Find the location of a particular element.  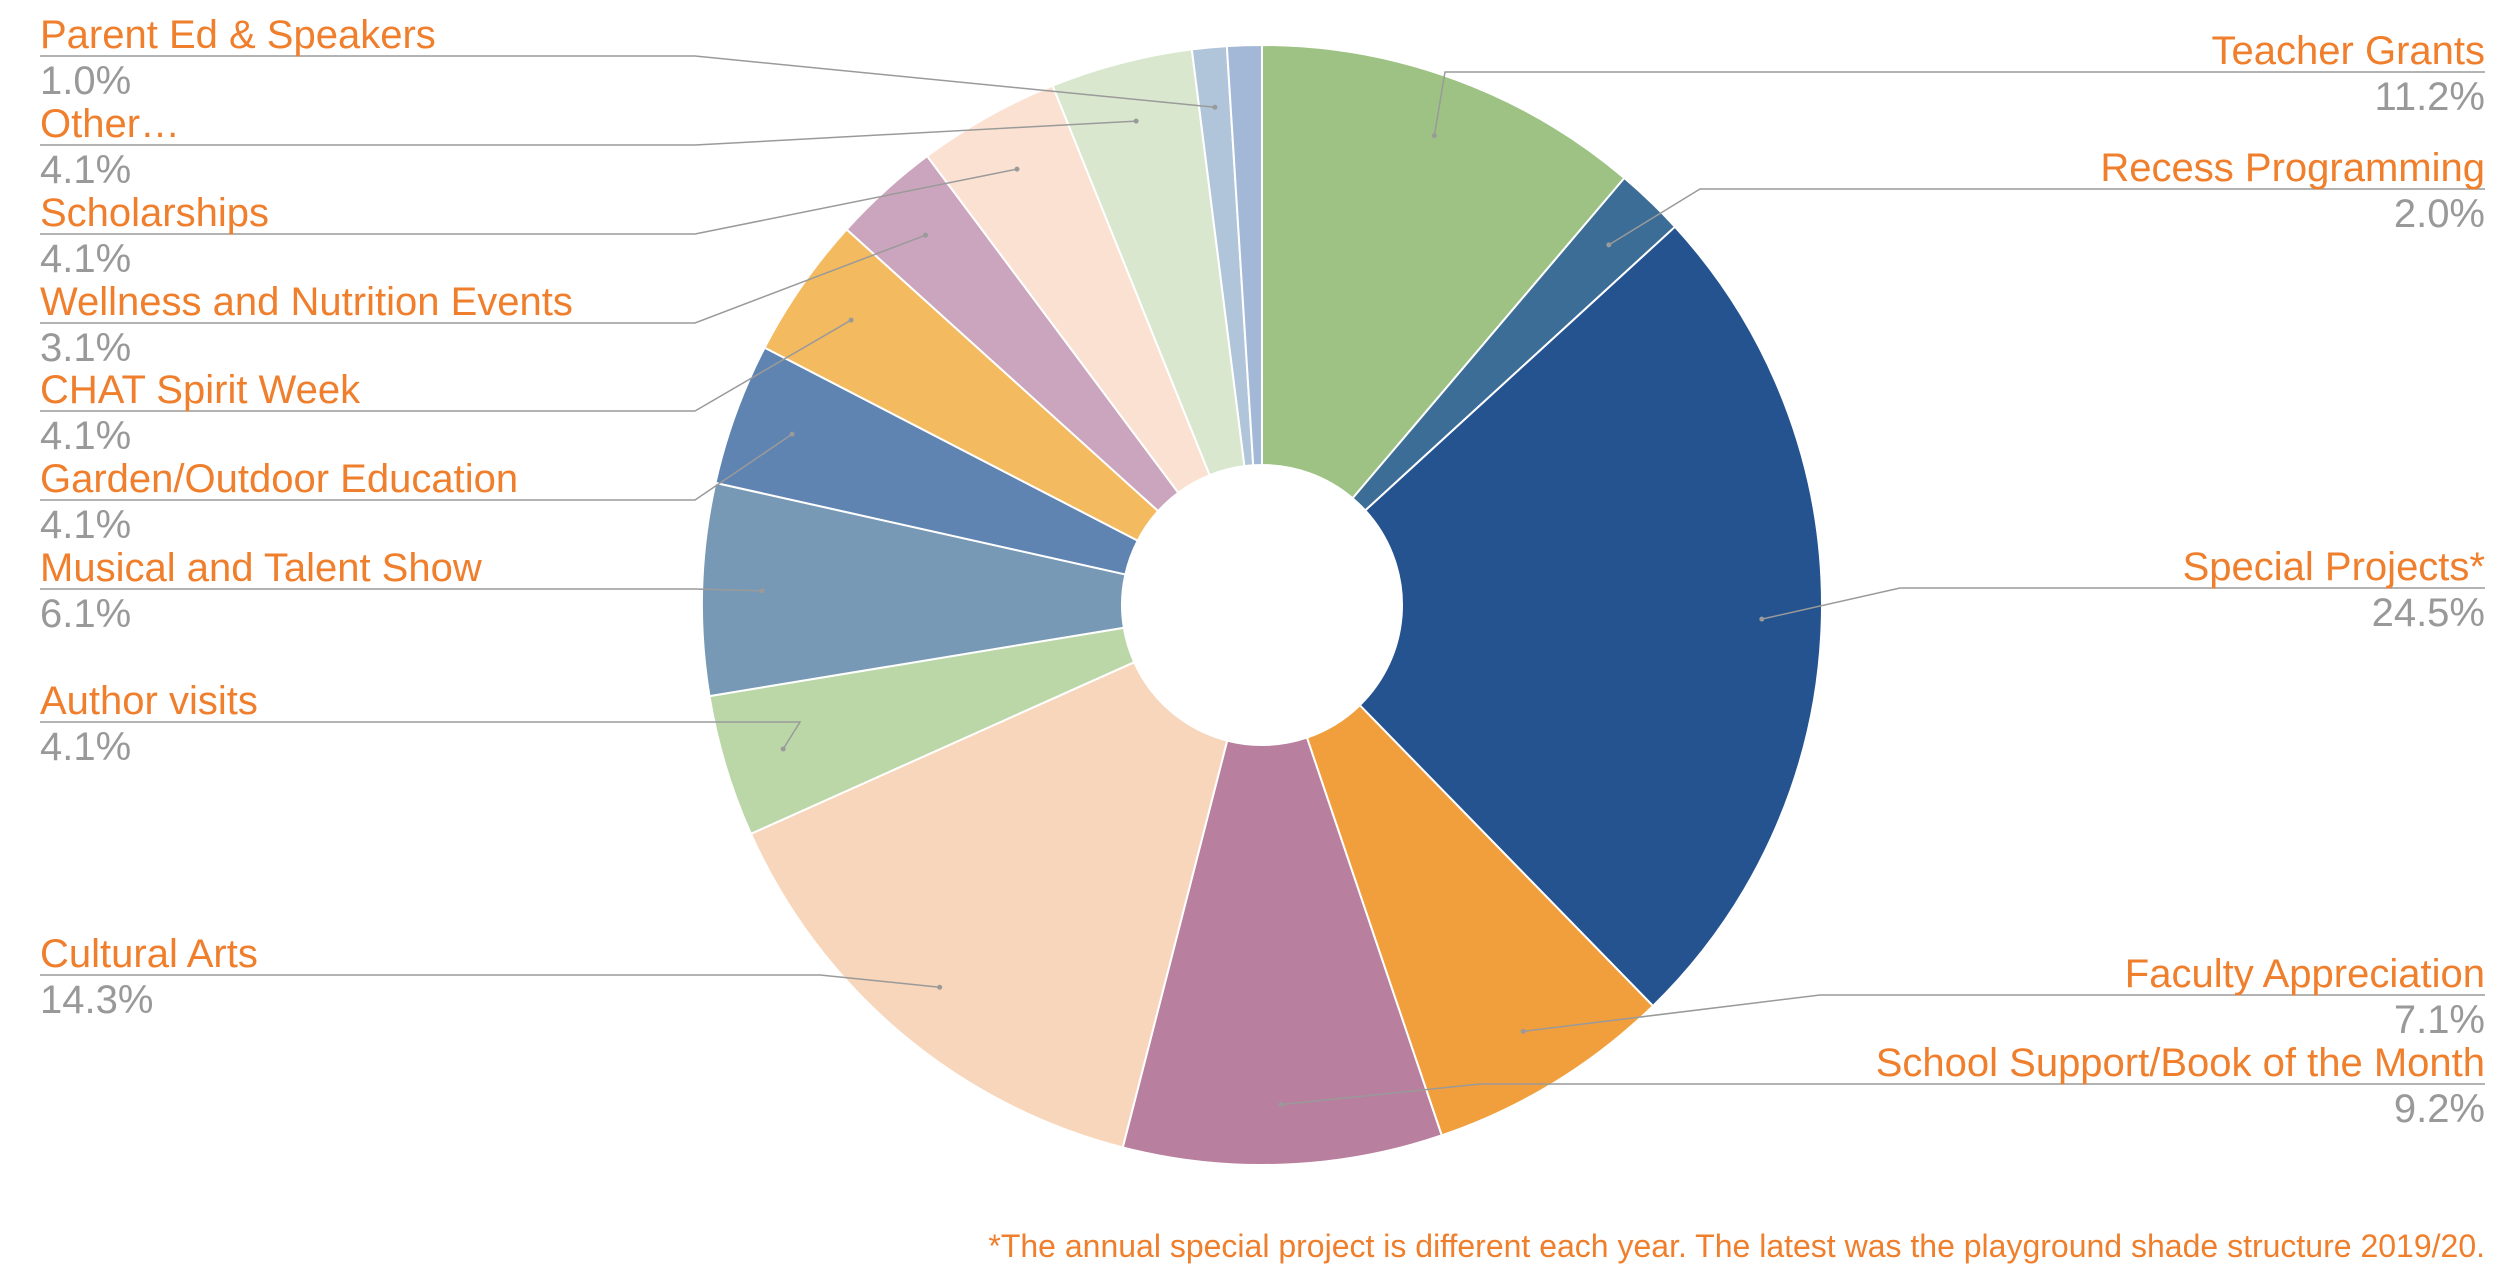

leader-line-parent-ed-speakers is located at coordinates (628, 81).